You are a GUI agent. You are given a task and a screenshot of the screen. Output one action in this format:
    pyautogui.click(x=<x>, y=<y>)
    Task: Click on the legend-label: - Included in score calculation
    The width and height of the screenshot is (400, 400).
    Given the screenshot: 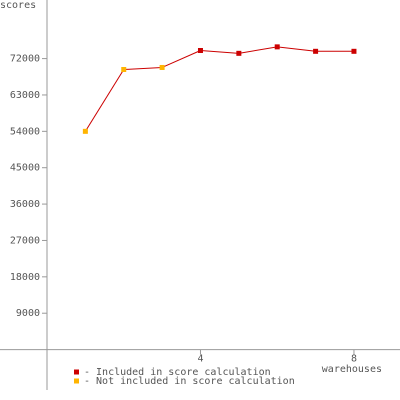 What is the action you would take?
    pyautogui.click(x=177, y=372)
    